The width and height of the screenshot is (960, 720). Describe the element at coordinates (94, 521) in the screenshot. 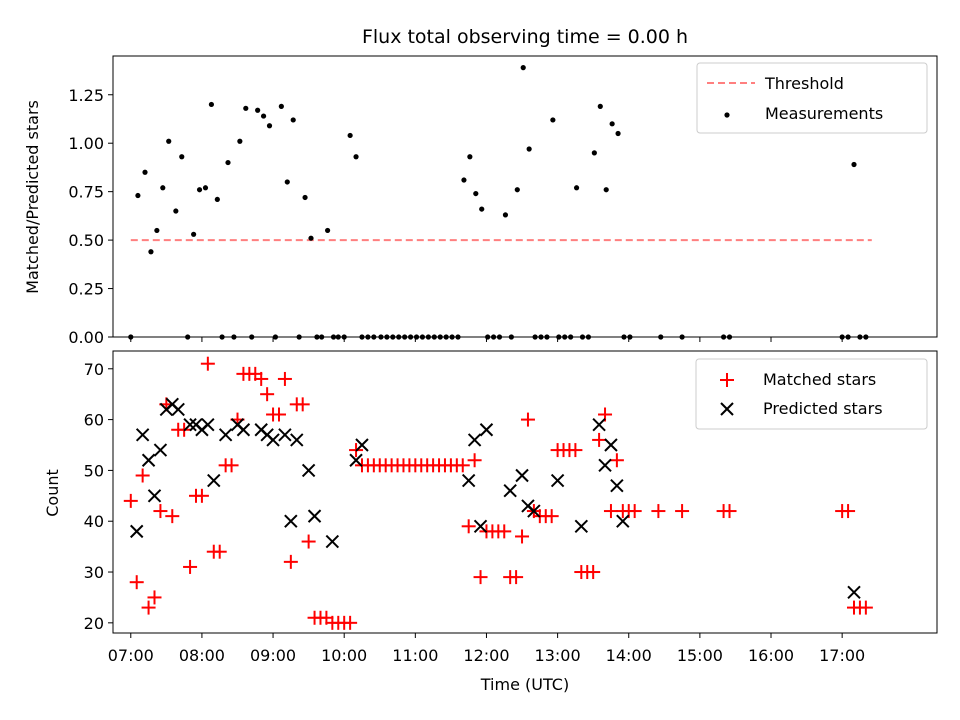

I see `bottom-y-tick-label: 40` at that location.